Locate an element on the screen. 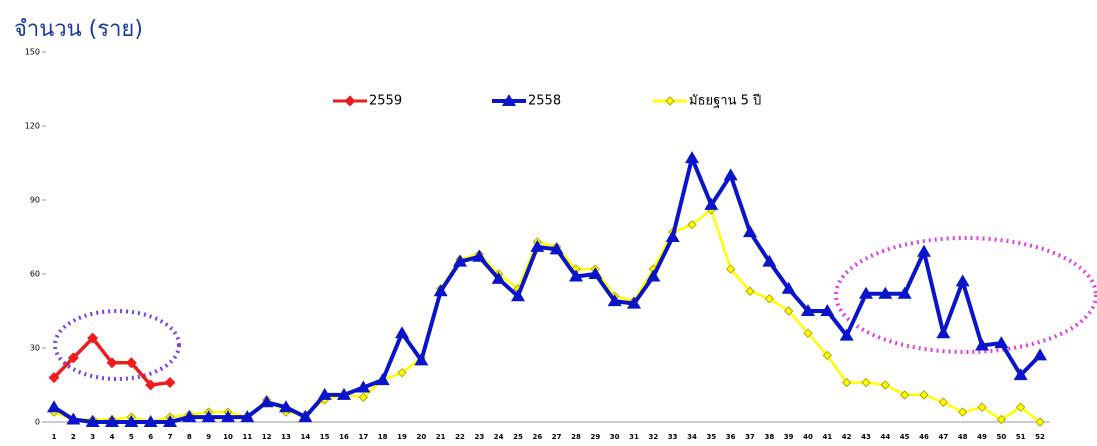 This screenshot has height=446, width=1097. x-tick-label: 40 is located at coordinates (808, 437).